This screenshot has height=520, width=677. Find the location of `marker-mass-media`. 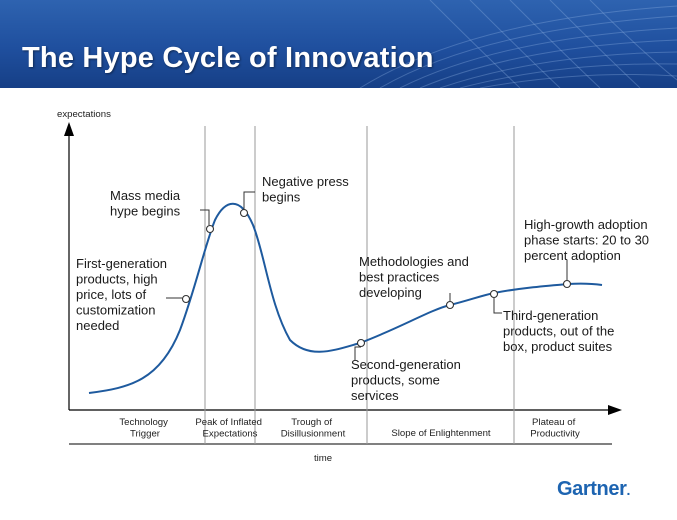

marker-mass-media is located at coordinates (210, 229).